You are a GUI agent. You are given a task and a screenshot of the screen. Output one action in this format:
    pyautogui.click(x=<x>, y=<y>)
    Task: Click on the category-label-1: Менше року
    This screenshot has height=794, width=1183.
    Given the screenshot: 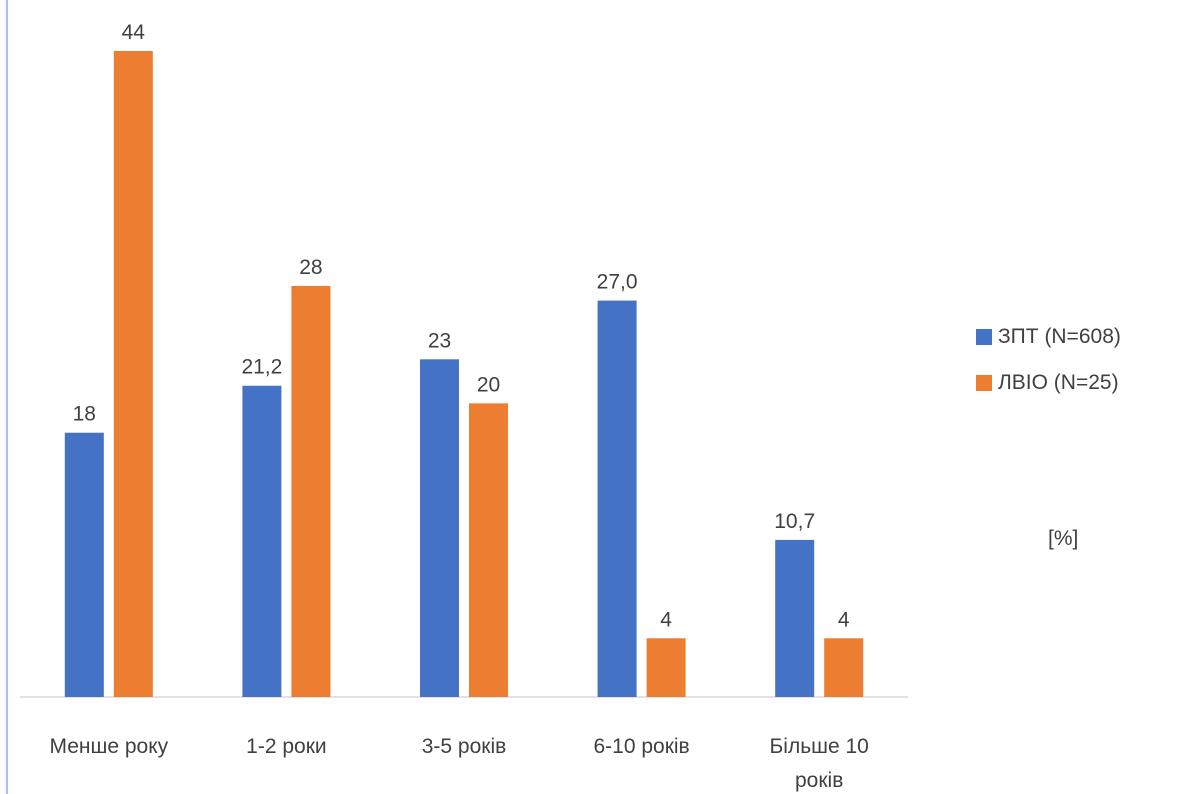 What is the action you would take?
    pyautogui.click(x=108, y=746)
    